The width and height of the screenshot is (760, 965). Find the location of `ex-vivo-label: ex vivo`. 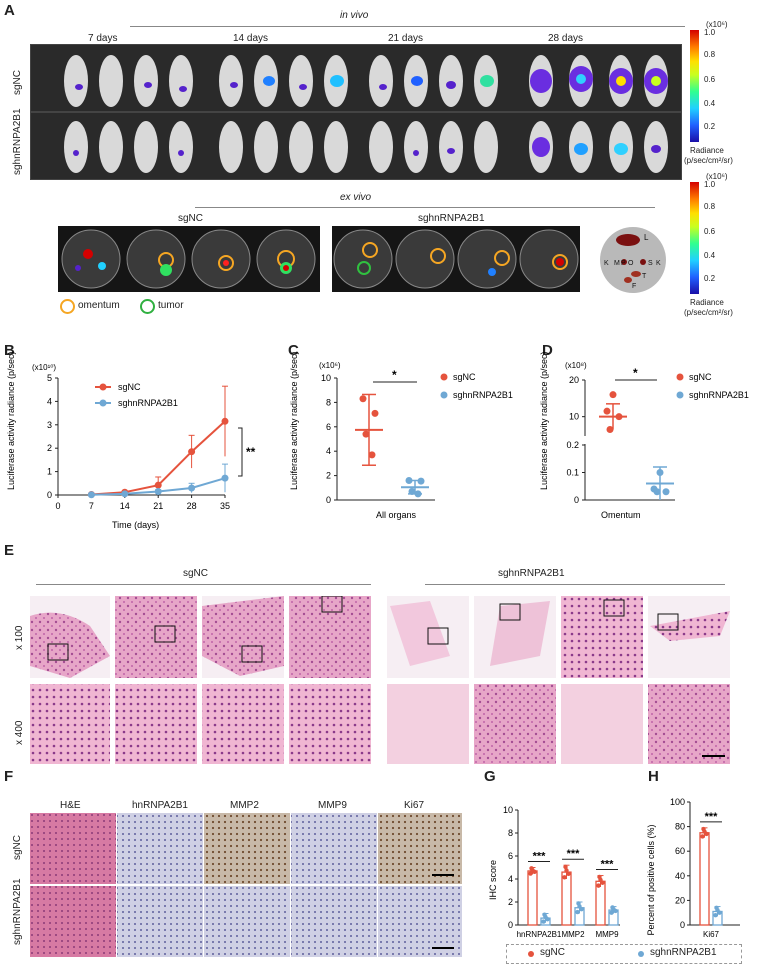

ex-vivo-label: ex vivo is located at coordinates (356, 197).